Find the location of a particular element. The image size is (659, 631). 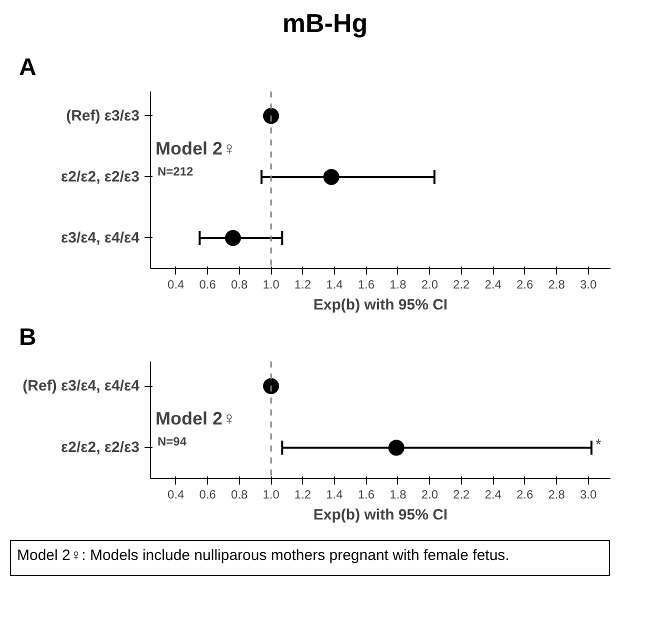

y-tick-label: (Ref) ε3/ε3 is located at coordinates (103, 115).